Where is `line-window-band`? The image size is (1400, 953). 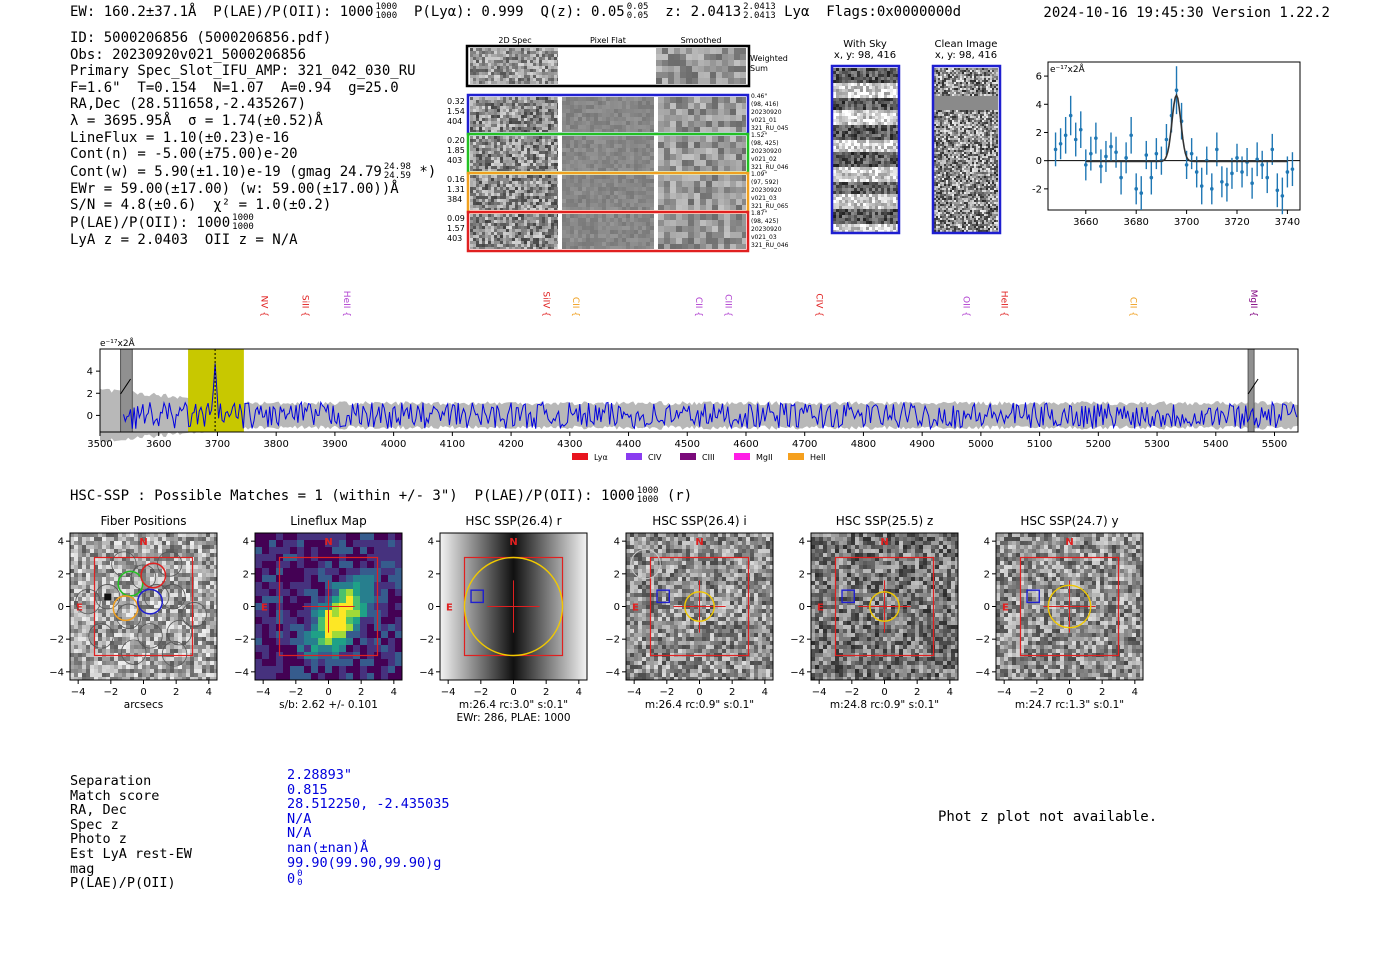
line-window-band is located at coordinates (216, 390).